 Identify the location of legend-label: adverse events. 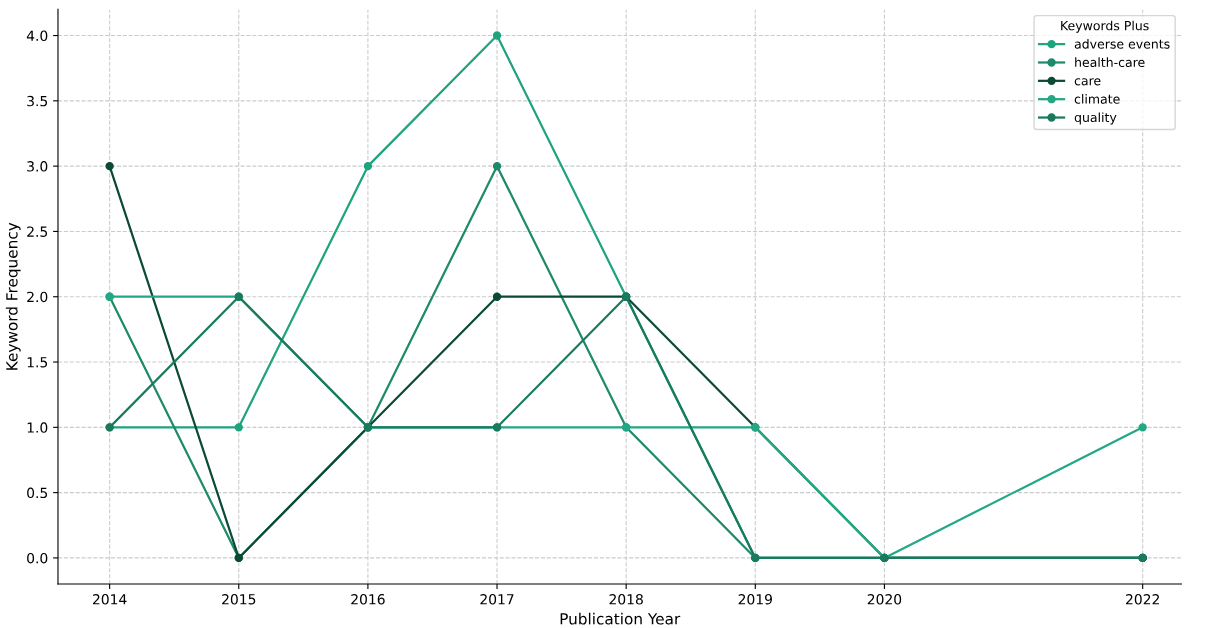
(1122, 44).